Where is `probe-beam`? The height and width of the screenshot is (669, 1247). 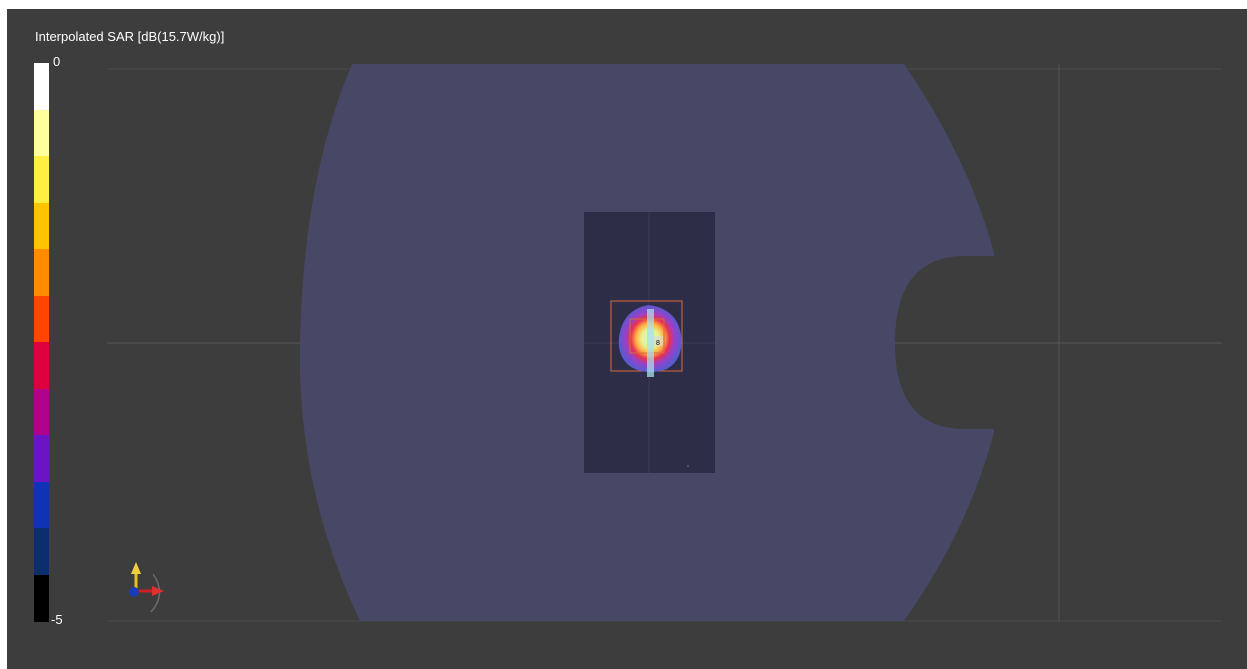 probe-beam is located at coordinates (650, 343).